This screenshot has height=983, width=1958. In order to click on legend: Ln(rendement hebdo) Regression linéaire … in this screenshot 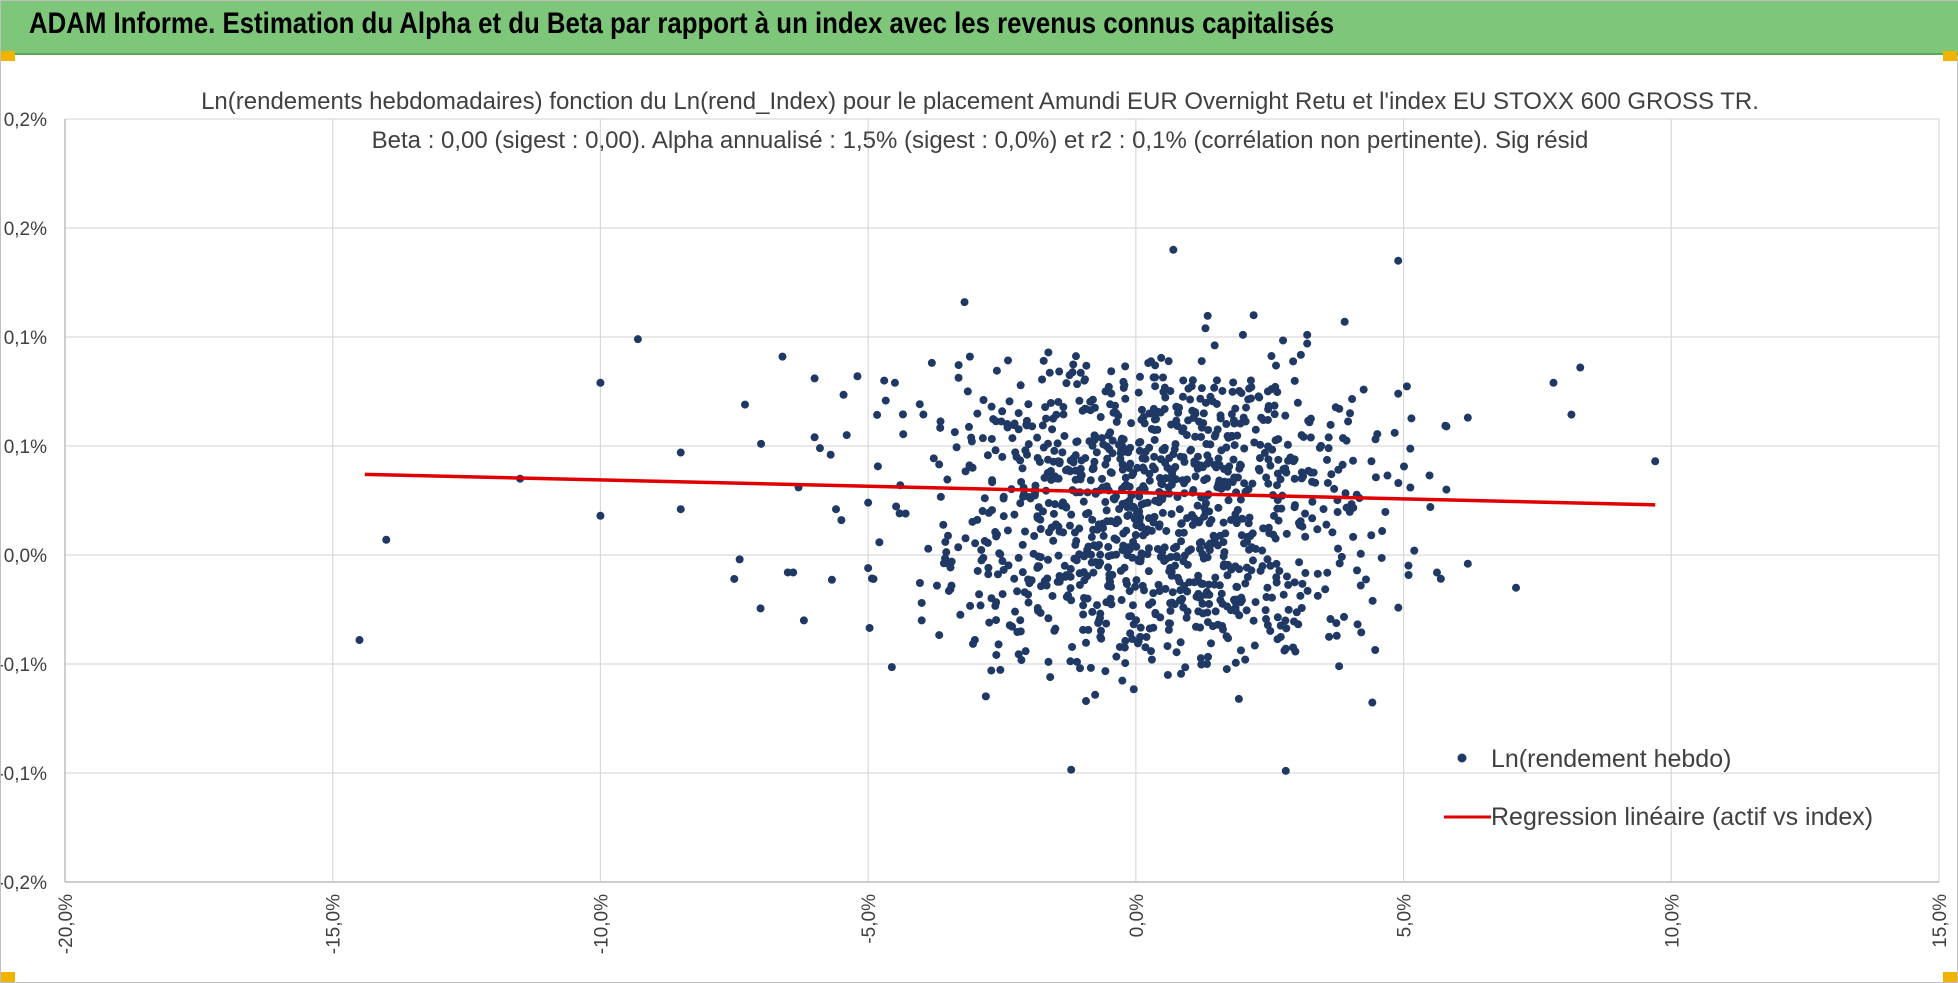, I will do `click(1658, 788)`.